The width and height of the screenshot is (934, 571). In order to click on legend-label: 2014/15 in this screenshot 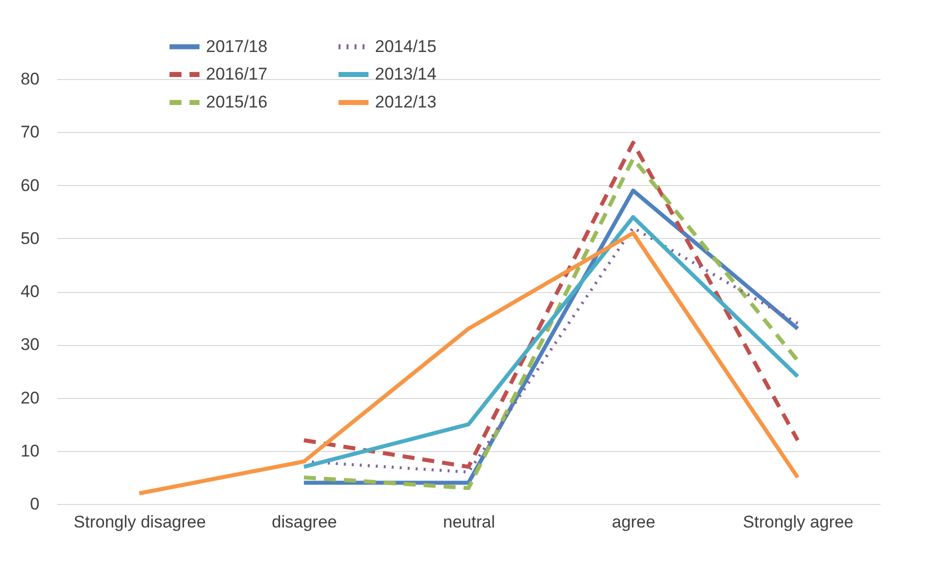, I will do `click(405, 46)`.